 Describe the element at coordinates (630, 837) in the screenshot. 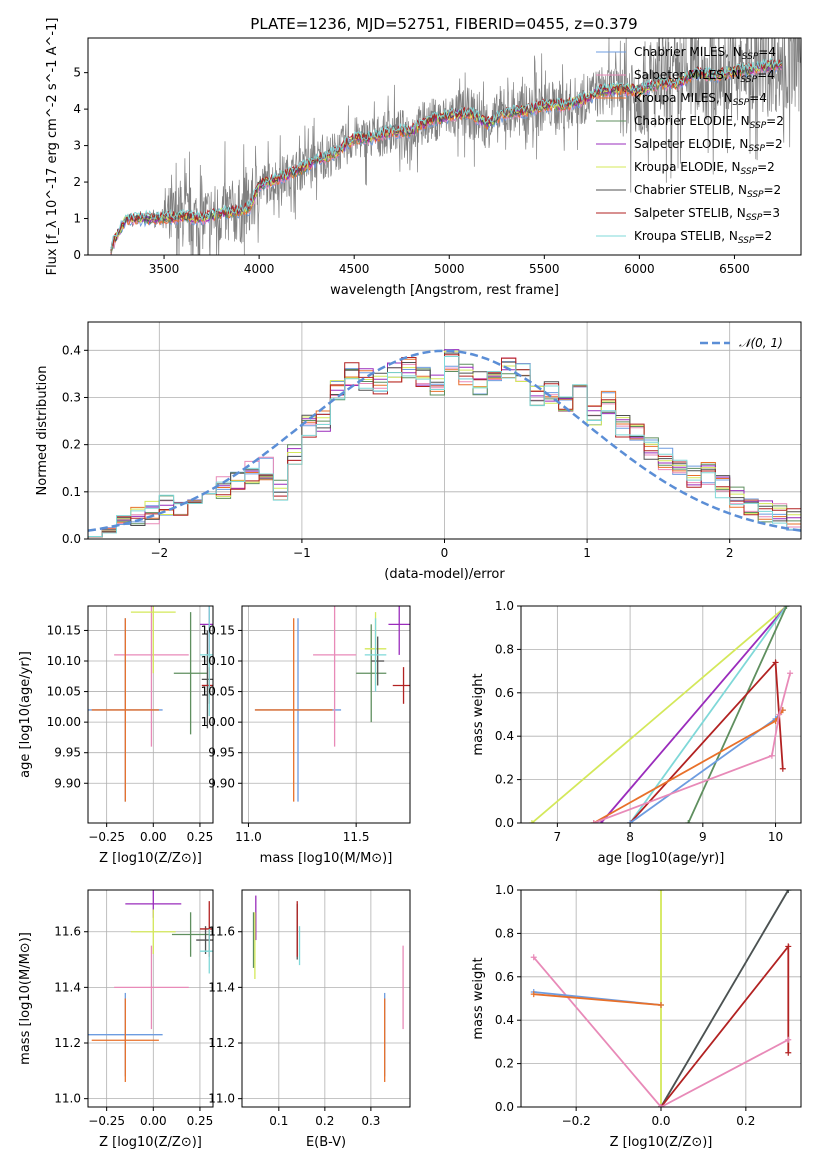

I see `x-tick-label: 8` at that location.